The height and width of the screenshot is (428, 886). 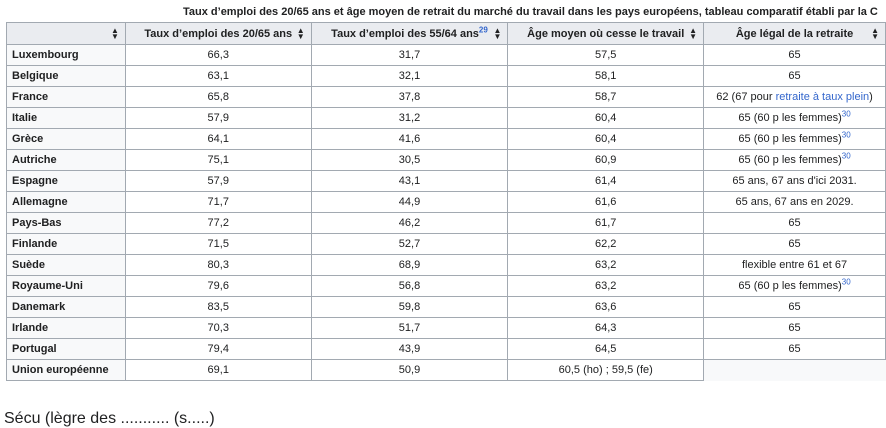 What do you see at coordinates (606, 349) in the screenshot?
I see `average-age-cell: 64,5` at bounding box center [606, 349].